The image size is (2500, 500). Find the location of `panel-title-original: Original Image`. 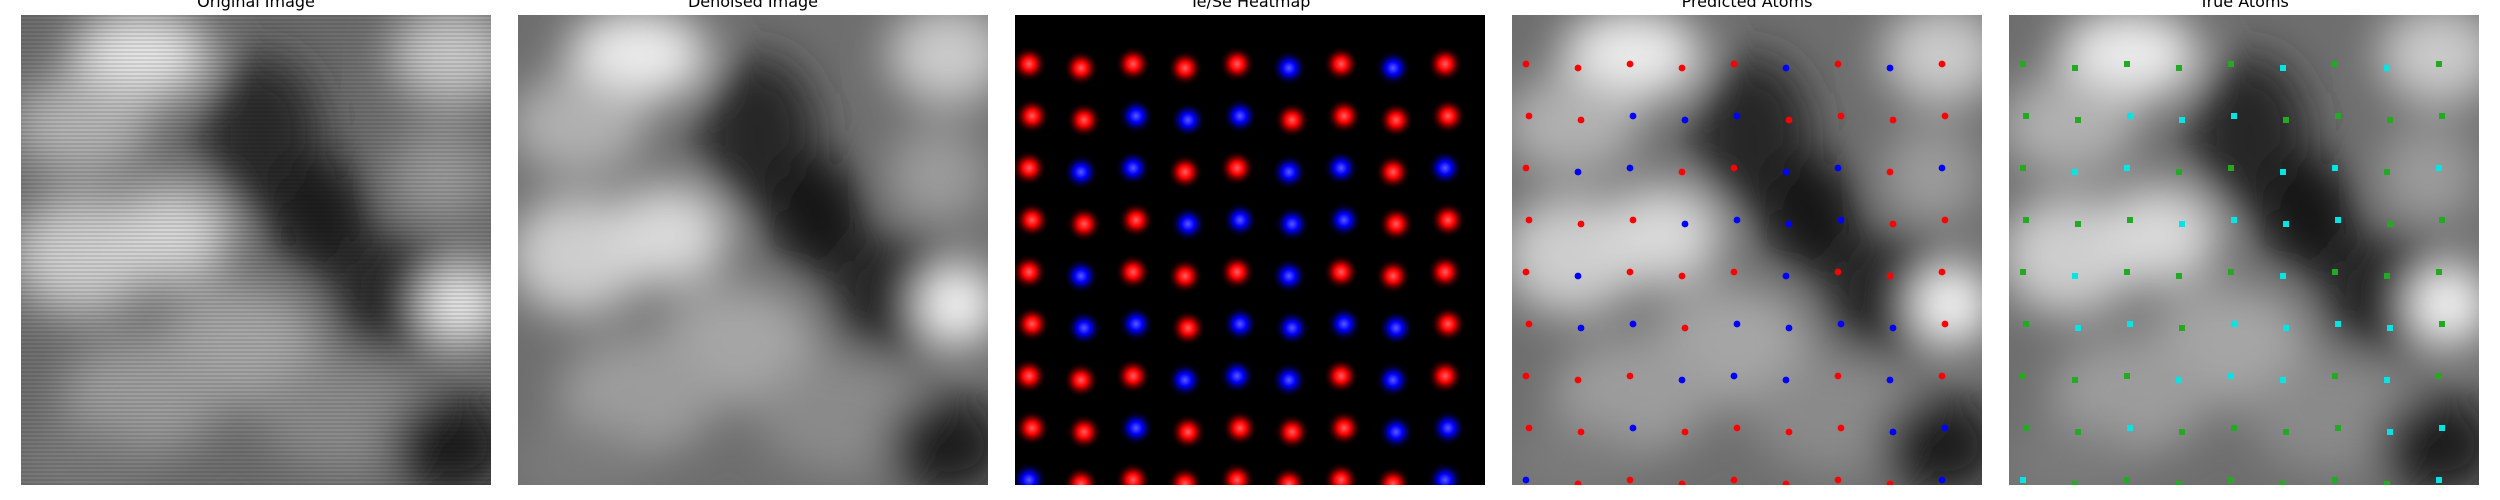

panel-title-original: Original Image is located at coordinates (256, 5).